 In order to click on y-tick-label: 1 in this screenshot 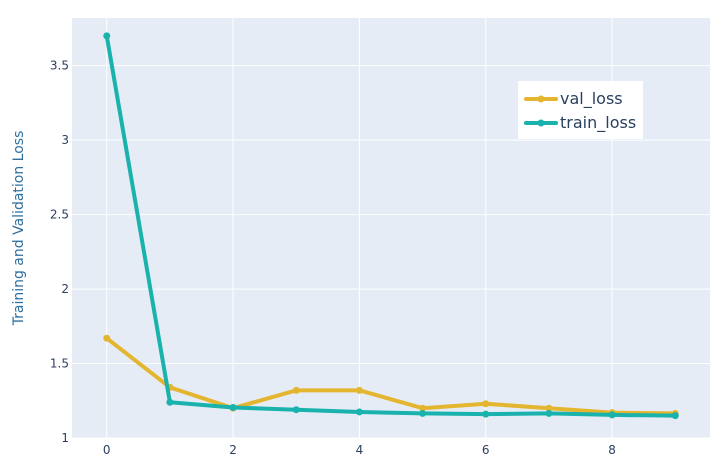, I will do `click(65, 438)`.